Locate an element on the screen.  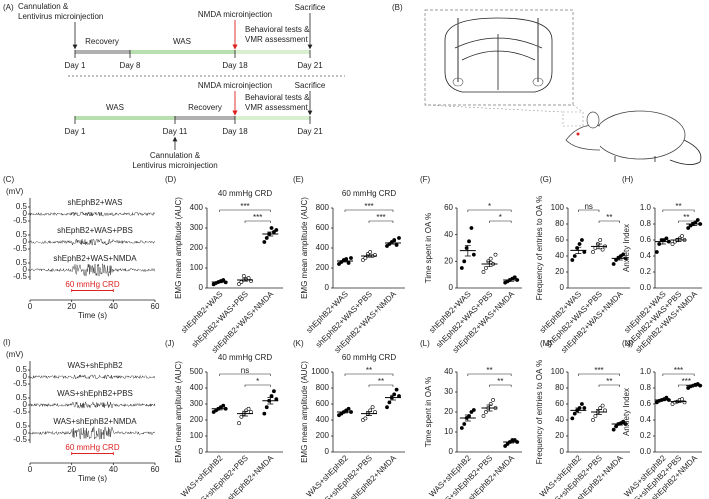
y-tick-label: 0.2 is located at coordinates (646, 435).